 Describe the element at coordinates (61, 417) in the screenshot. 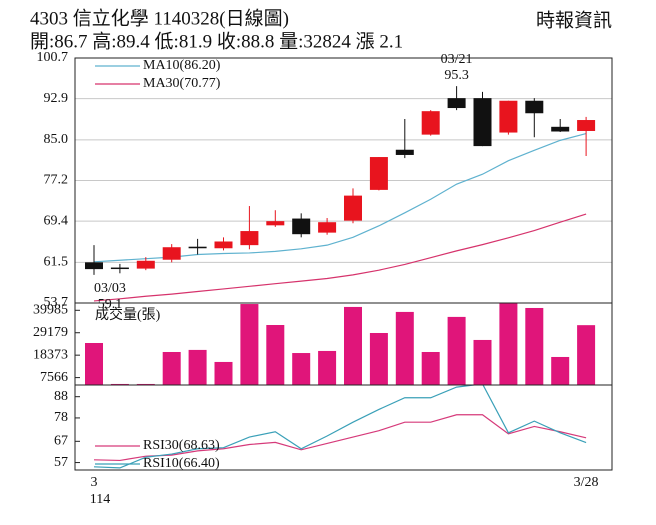

I see `y-tick-label: 78` at that location.